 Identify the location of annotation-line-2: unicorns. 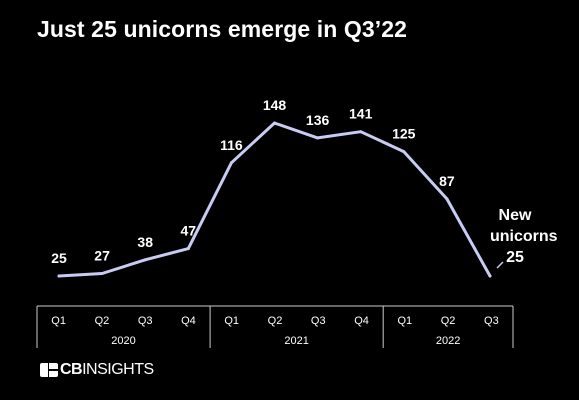
(524, 236).